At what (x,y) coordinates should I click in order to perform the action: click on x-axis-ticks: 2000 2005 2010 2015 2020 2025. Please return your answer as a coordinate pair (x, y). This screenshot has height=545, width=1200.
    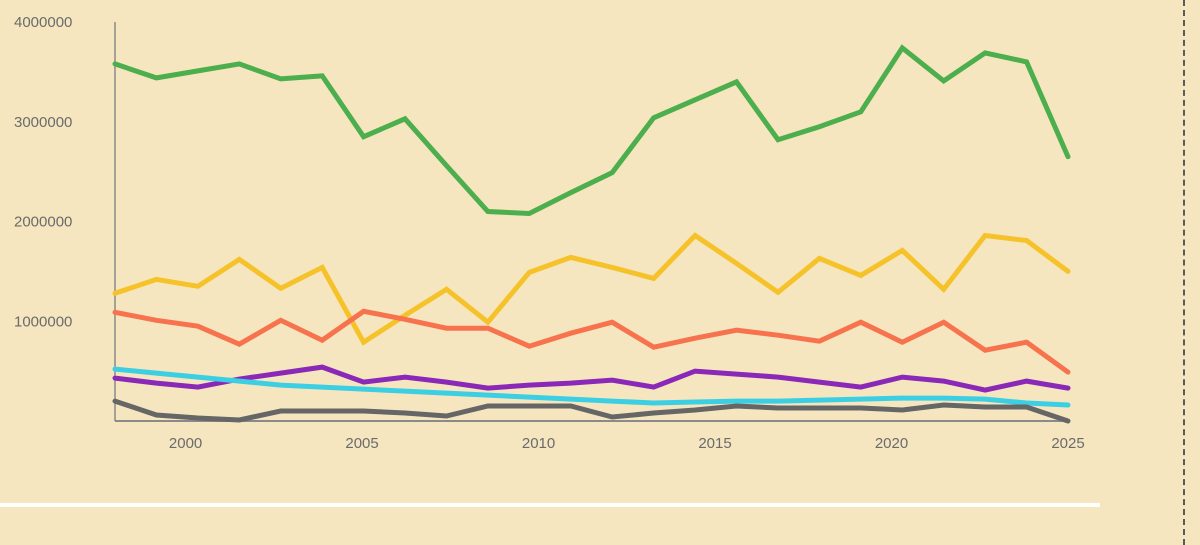
    Looking at the image, I should click on (627, 443).